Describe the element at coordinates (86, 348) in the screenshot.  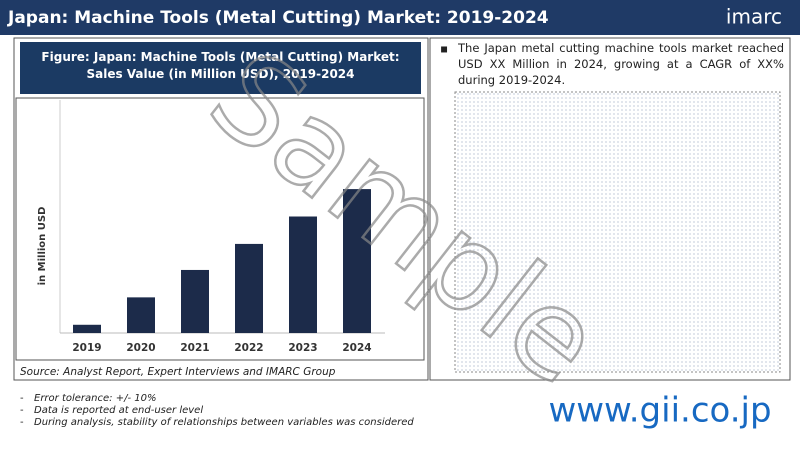
I see `x-tick-label: 2019` at that location.